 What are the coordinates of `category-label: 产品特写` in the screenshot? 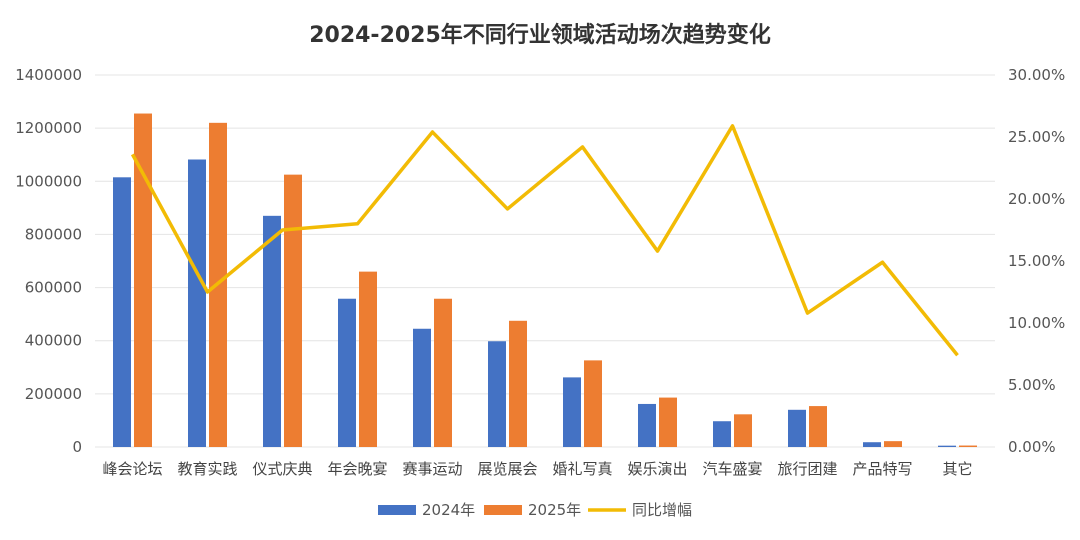 It's located at (882, 469).